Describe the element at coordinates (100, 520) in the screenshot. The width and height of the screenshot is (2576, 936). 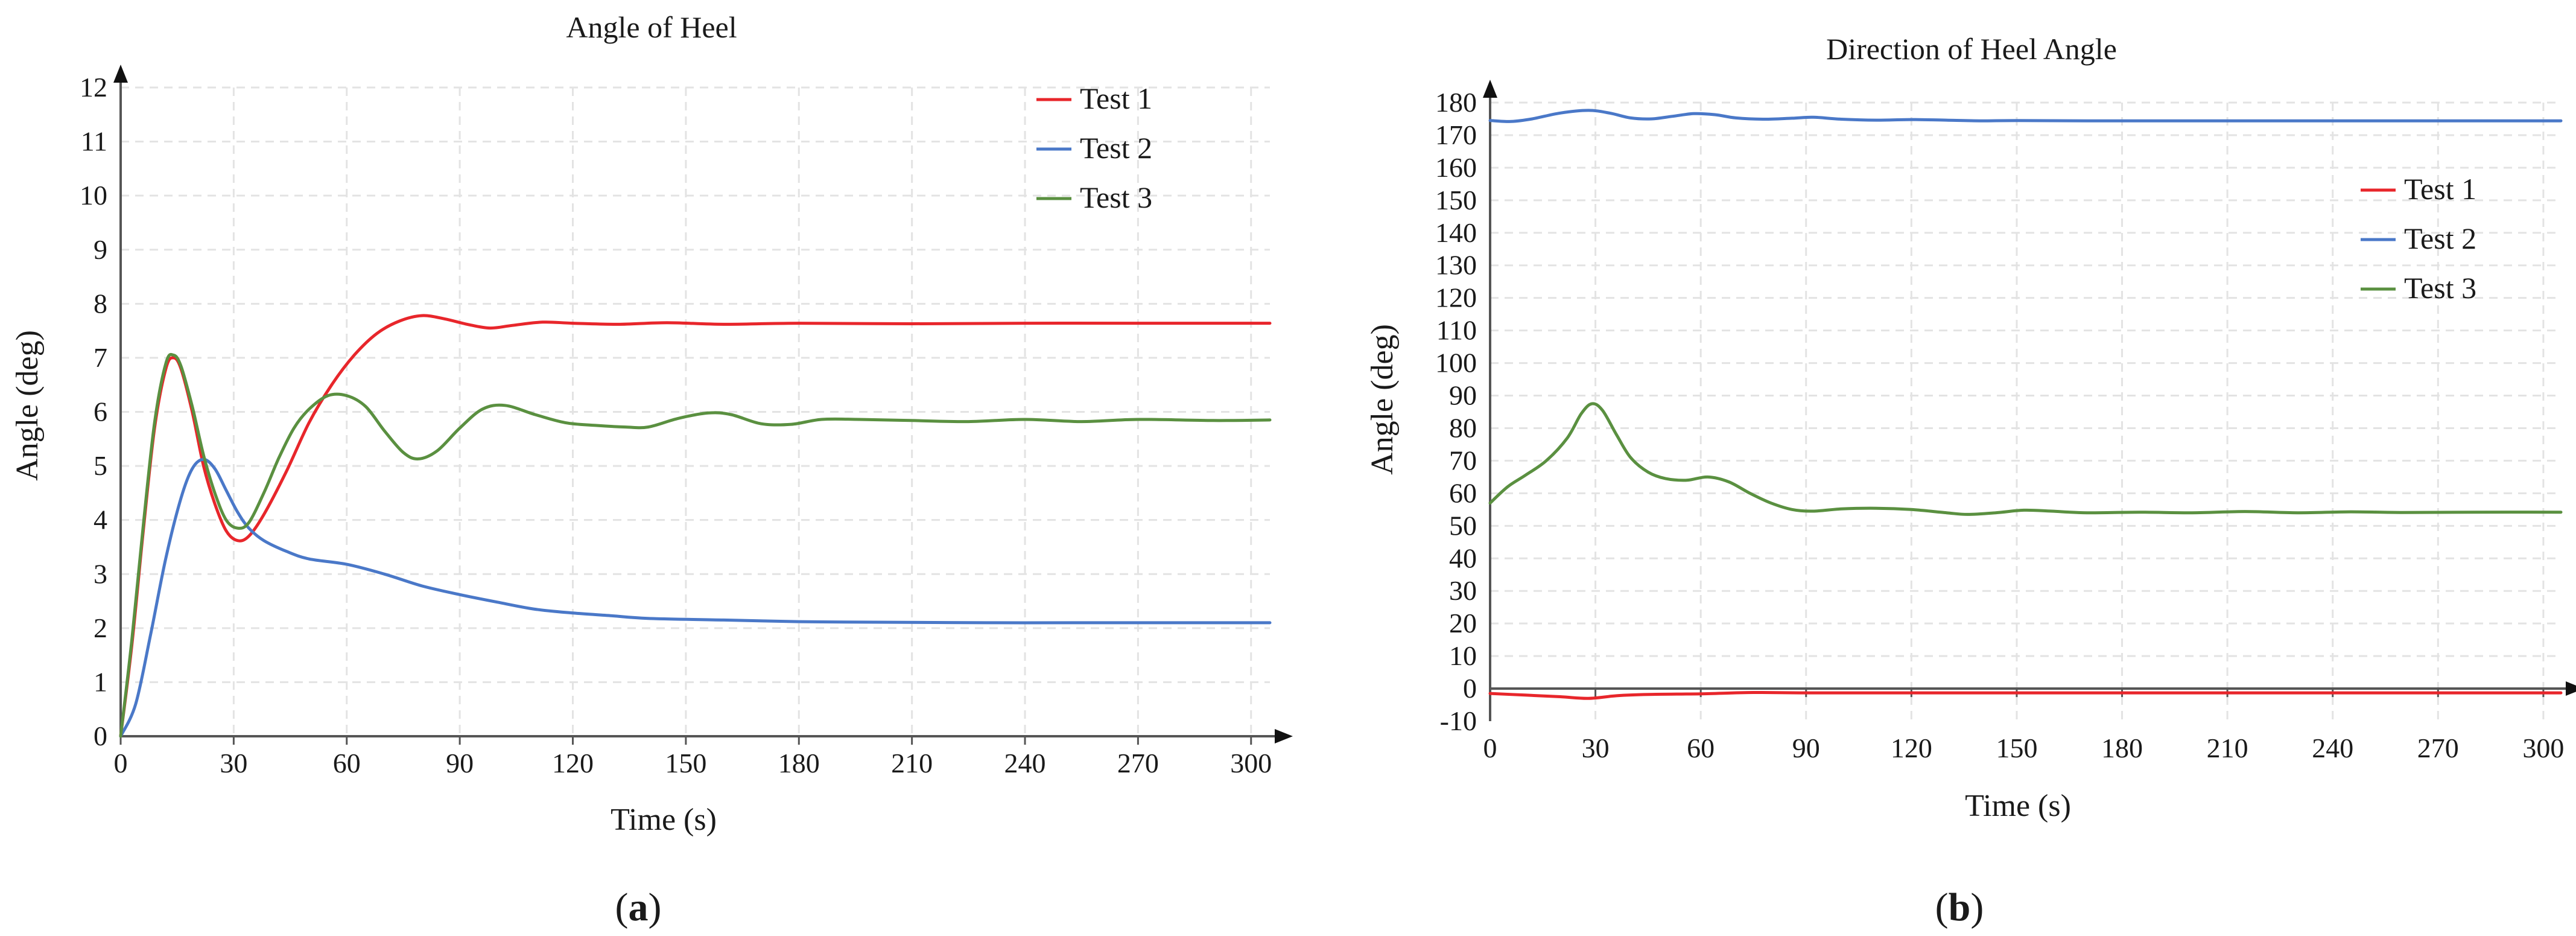
I see `y-tick-label: 4` at that location.